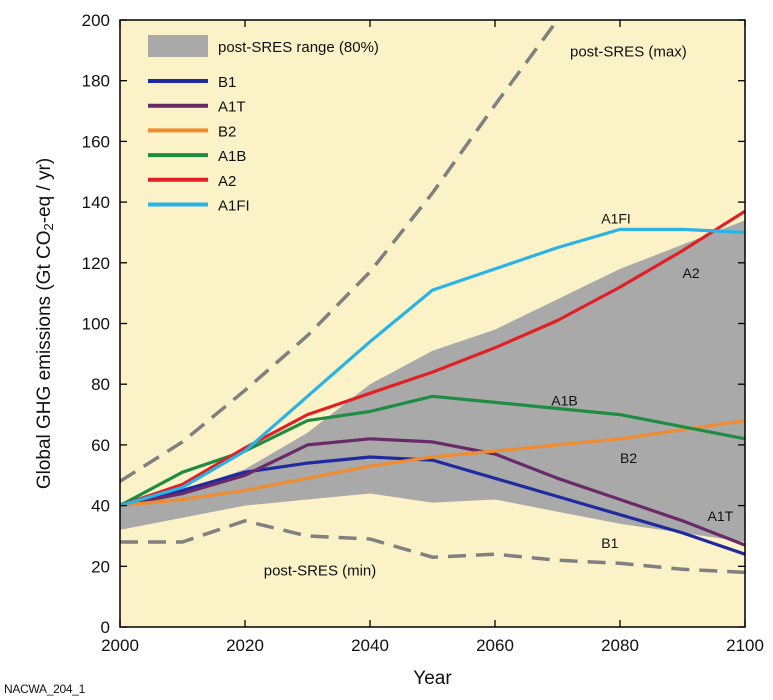 Image resolution: width=773 pixels, height=700 pixels. I want to click on x-tick-label: 2000, so click(120, 645).